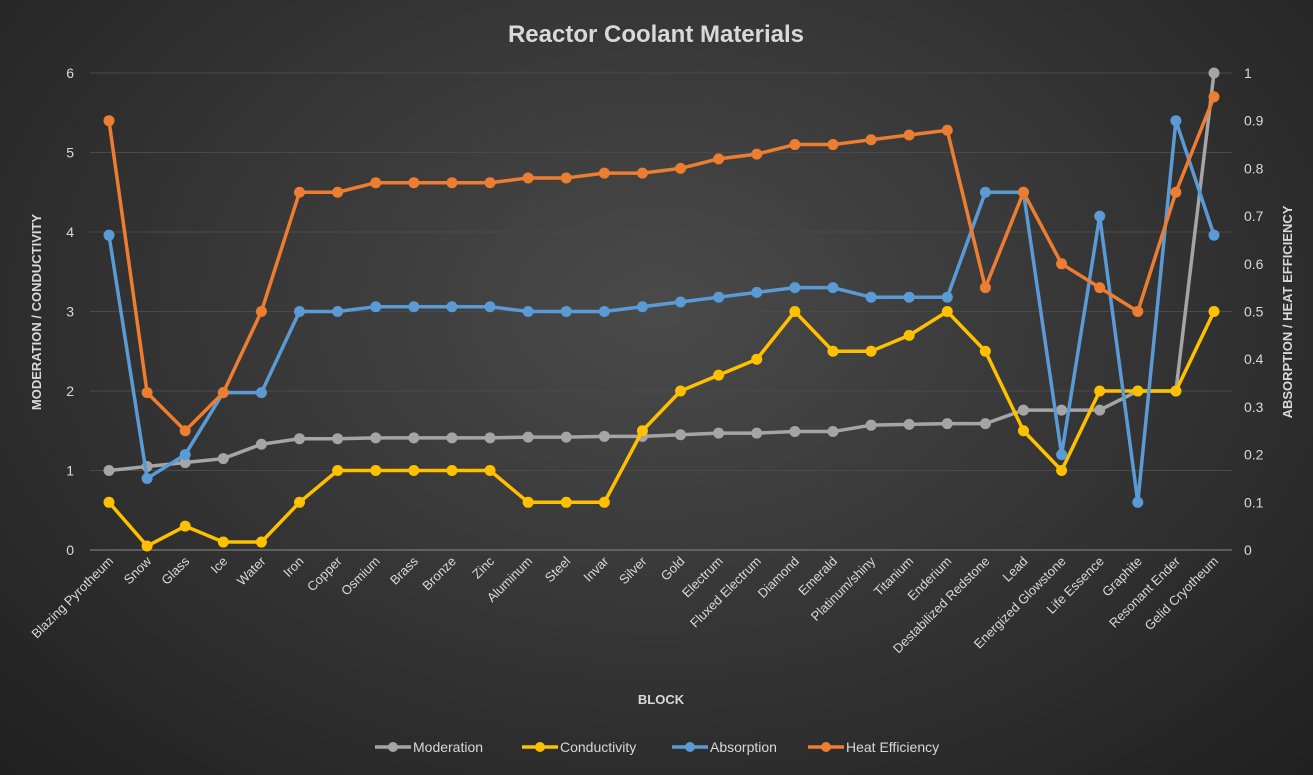 The image size is (1313, 775). Describe the element at coordinates (1254, 168) in the screenshot. I see `y-right-tick-label: 0.8` at that location.